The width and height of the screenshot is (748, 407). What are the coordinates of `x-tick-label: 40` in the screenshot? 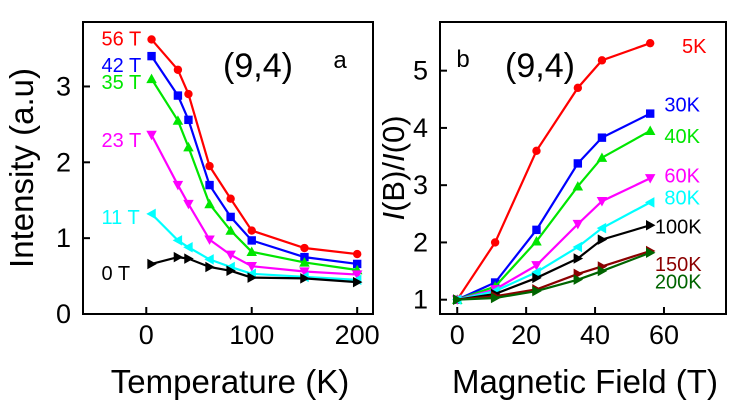 It's located at (595, 335).